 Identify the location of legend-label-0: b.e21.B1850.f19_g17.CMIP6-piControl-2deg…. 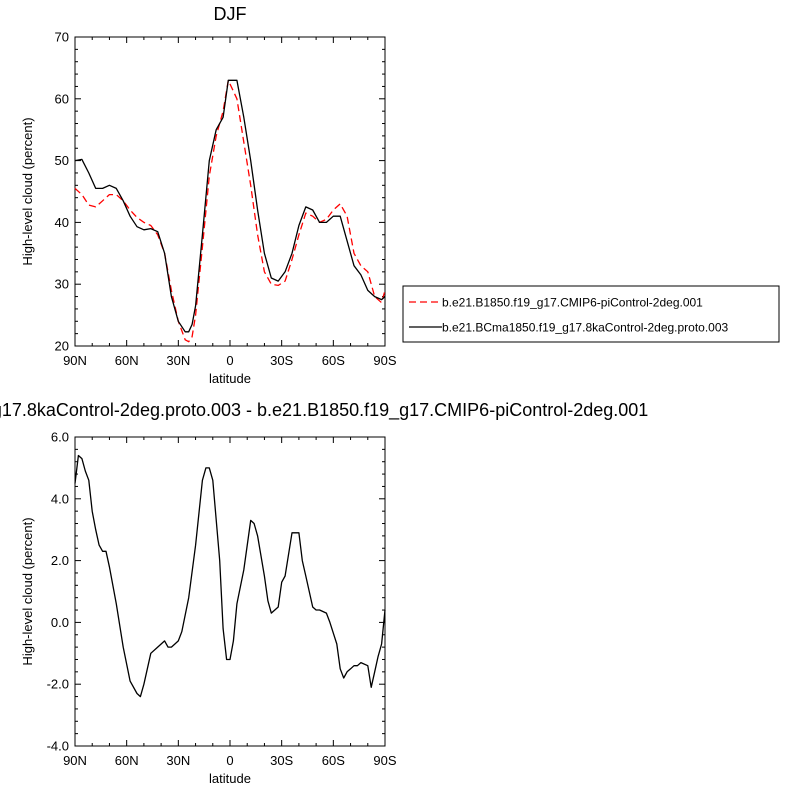
(572, 303).